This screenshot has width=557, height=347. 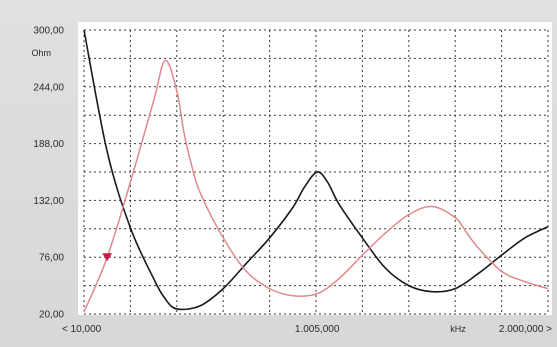 I want to click on x-tick-label: 1.005,000, so click(x=317, y=329).